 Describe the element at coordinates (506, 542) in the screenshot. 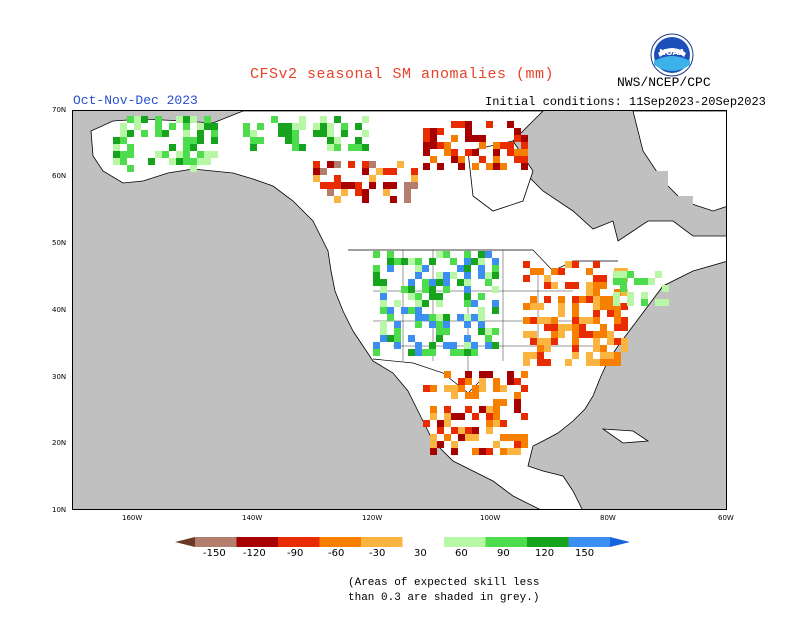

I see `legend-box` at that location.